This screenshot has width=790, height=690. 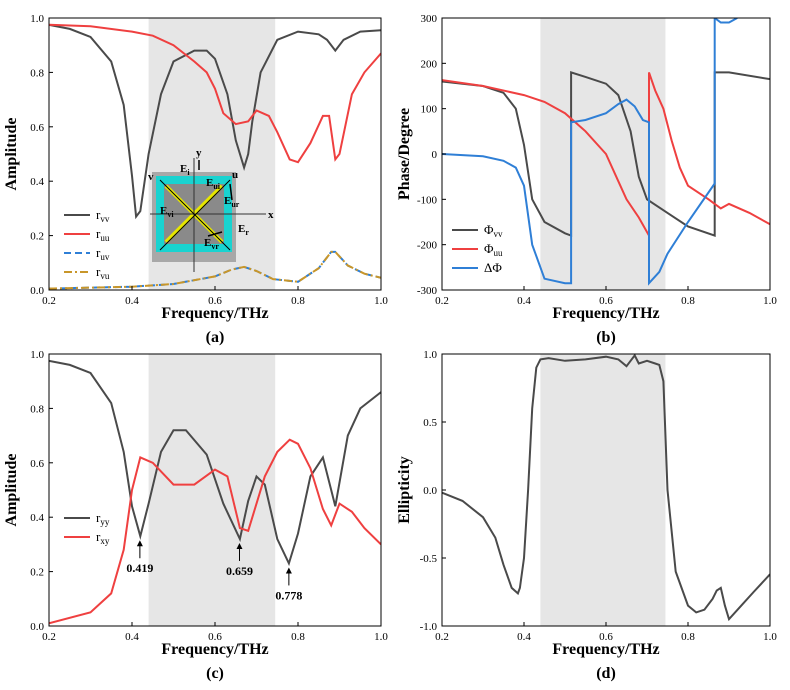 What do you see at coordinates (151, 177) in the screenshot?
I see `inset-label-v: v` at bounding box center [151, 177].